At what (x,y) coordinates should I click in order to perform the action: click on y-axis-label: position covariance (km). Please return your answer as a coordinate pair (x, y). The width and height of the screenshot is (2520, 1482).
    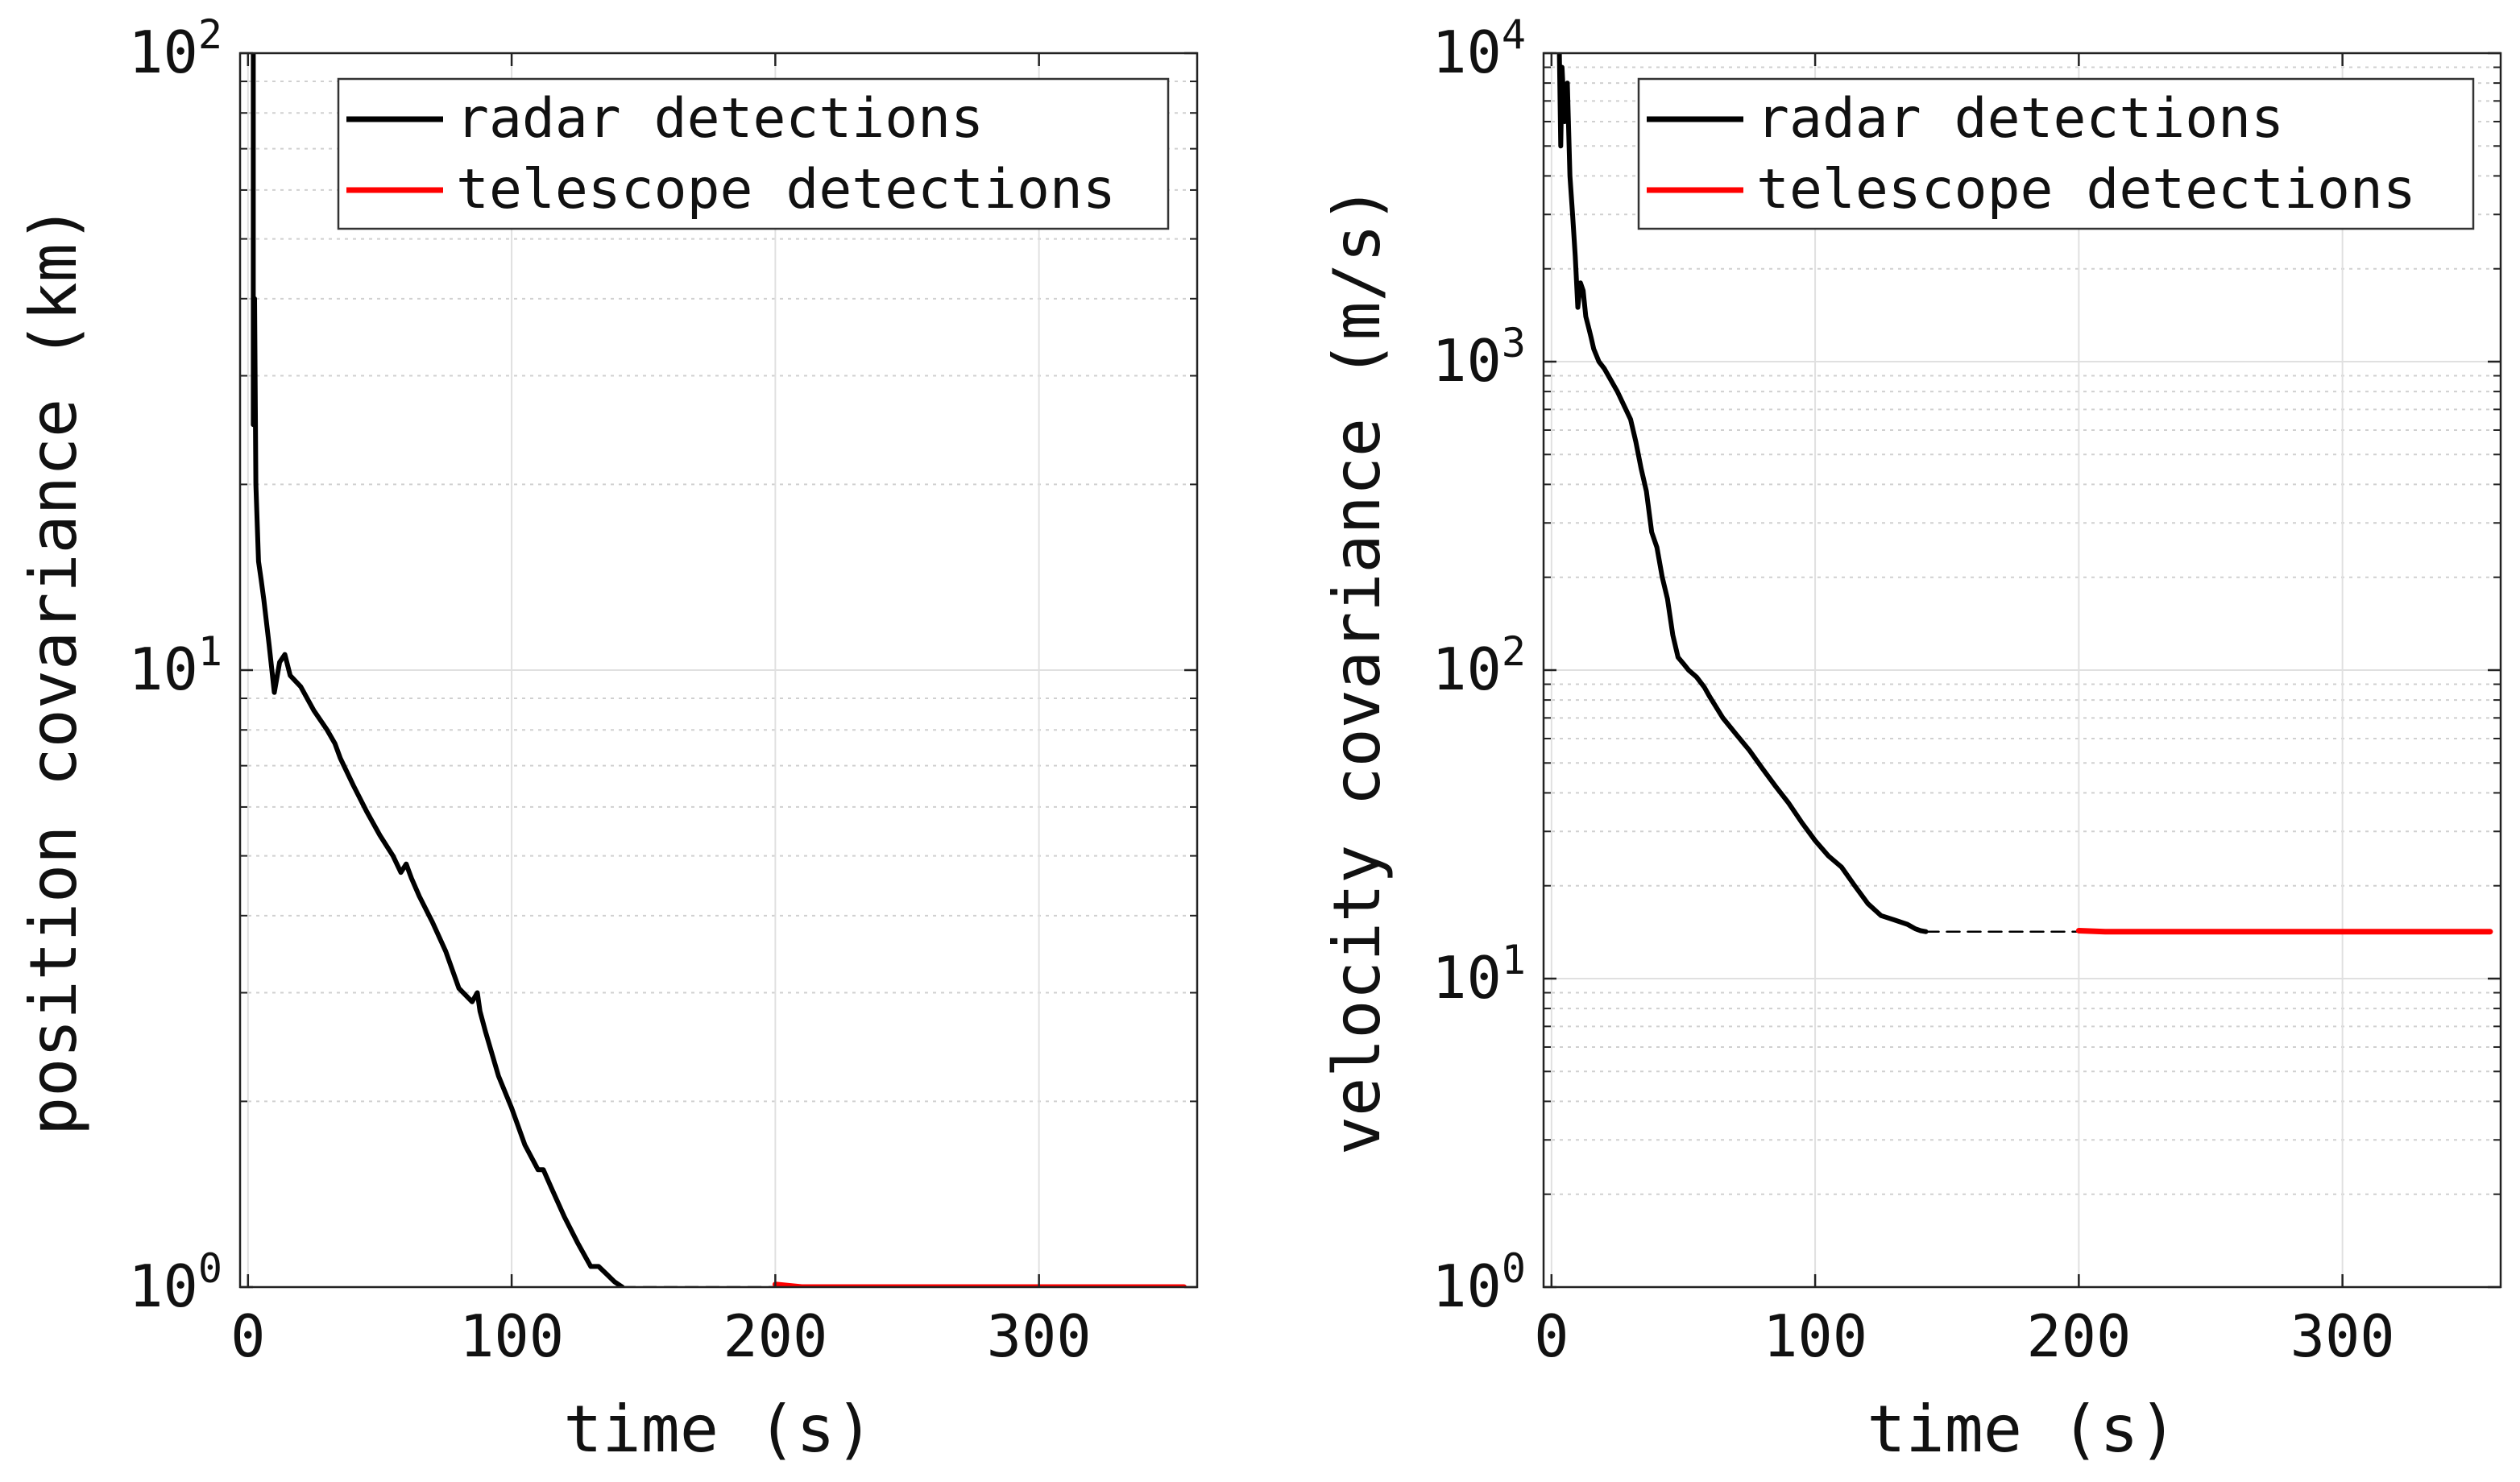
    Looking at the image, I should click on (53, 670).